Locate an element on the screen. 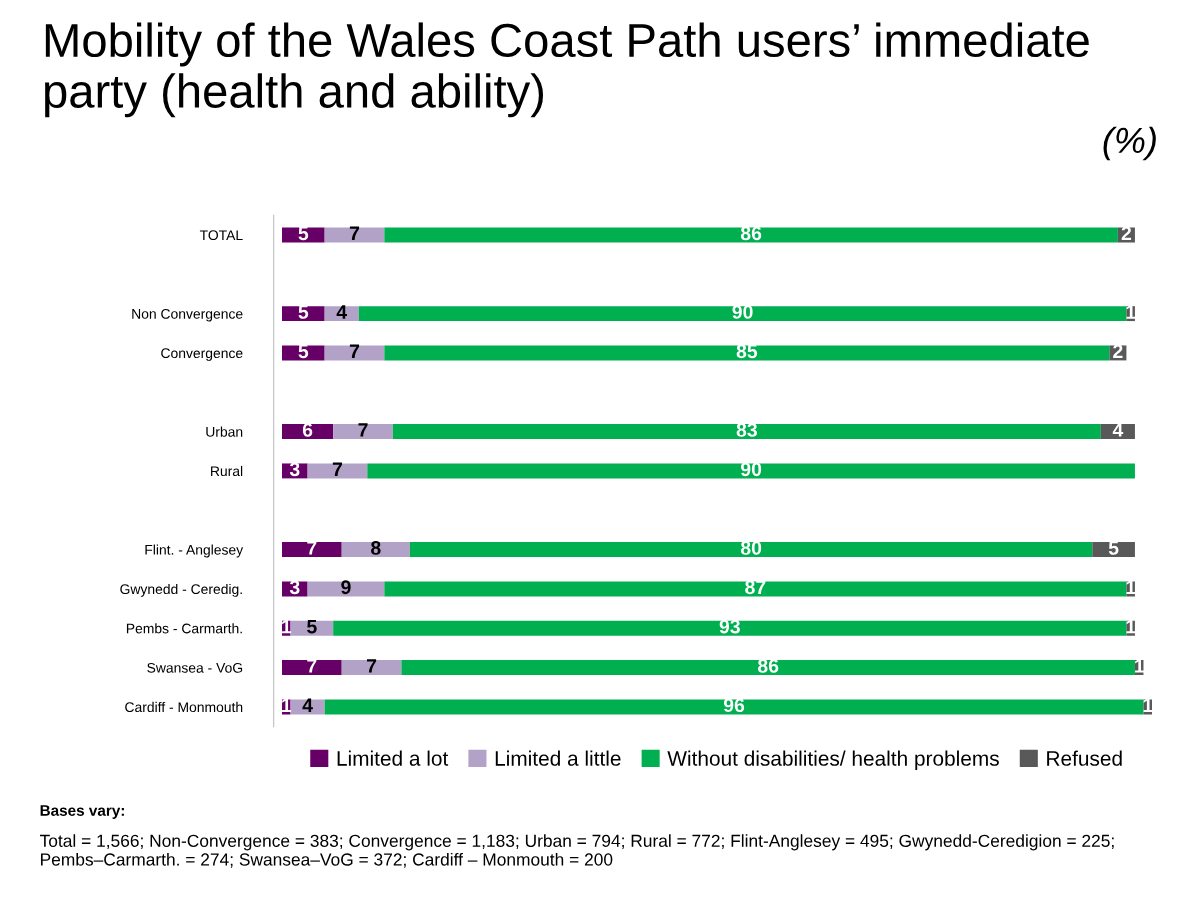 The width and height of the screenshot is (1200, 897). legend-label: Without disabilities/ health problems is located at coordinates (833, 760).